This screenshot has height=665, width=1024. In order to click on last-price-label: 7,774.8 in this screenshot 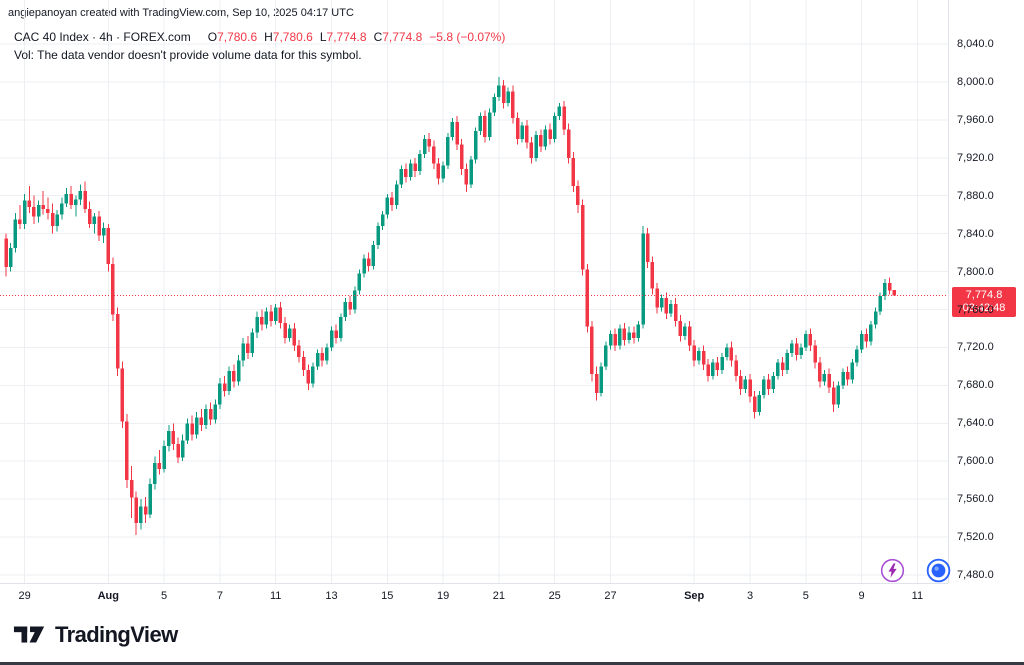, I will do `click(984, 295)`.